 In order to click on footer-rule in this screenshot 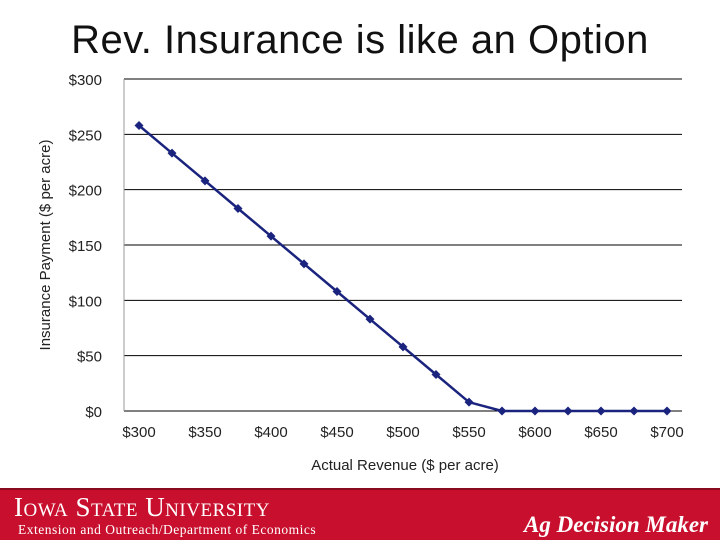, I will do `click(360, 489)`.